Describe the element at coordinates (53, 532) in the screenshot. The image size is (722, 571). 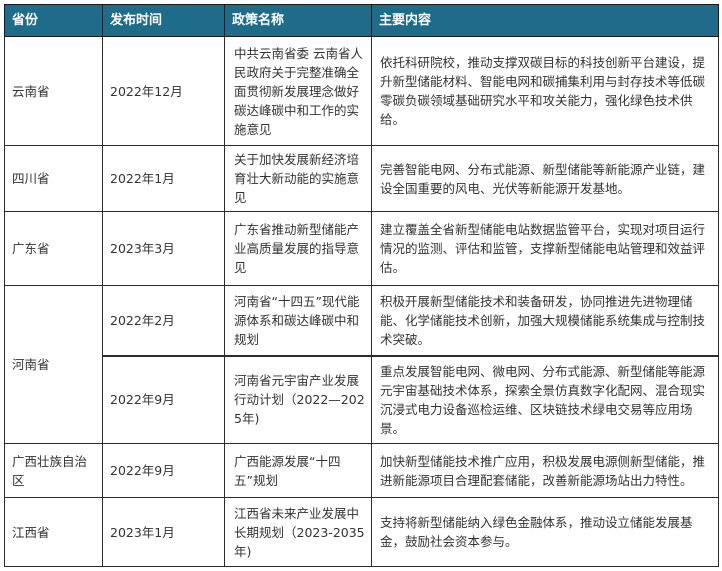
I see `cell-province: 江西省` at that location.